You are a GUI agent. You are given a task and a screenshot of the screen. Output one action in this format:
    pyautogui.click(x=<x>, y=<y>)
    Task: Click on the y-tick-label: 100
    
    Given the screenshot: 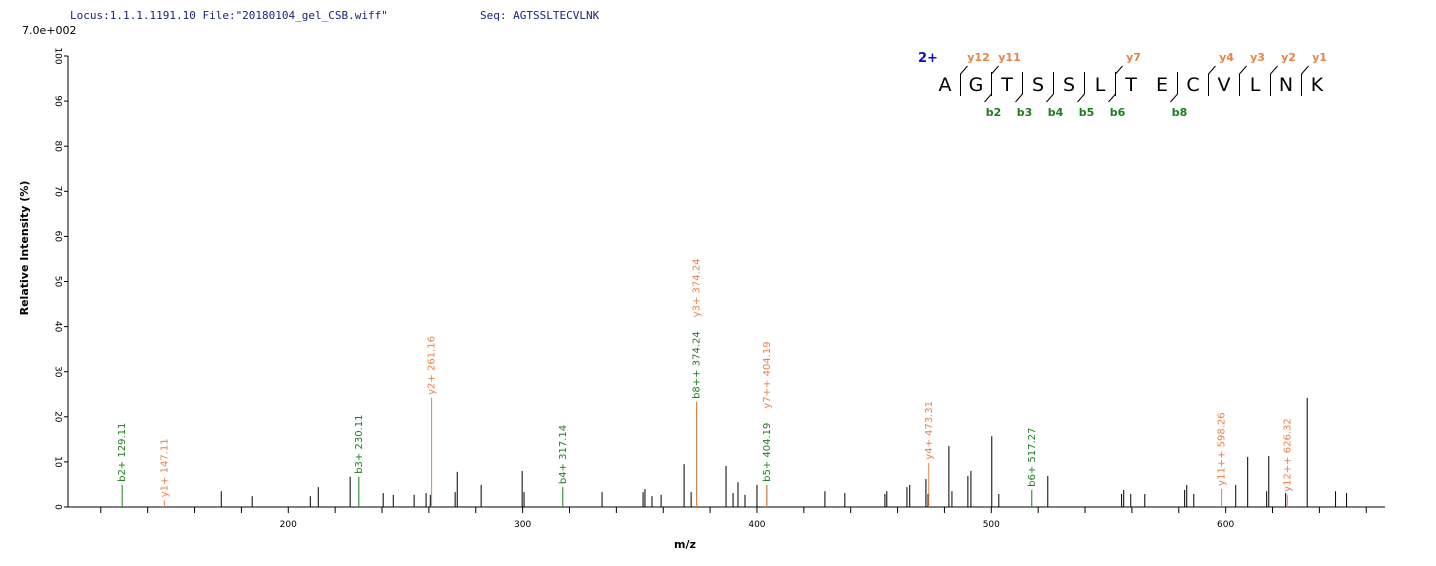 What is the action you would take?
    pyautogui.click(x=58, y=55)
    